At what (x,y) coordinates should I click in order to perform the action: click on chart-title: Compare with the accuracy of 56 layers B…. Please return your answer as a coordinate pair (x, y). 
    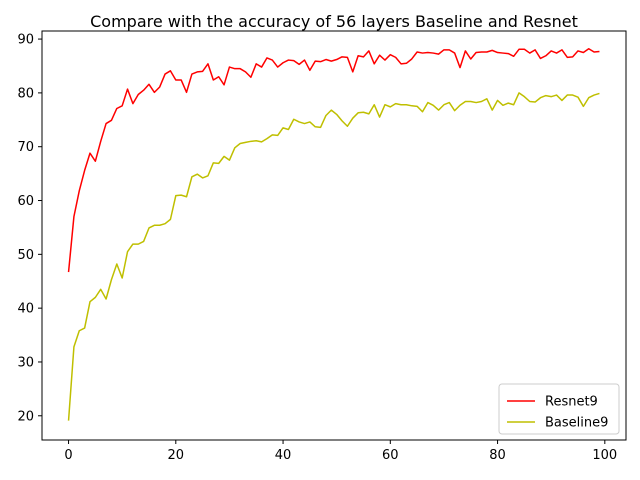
    Looking at the image, I should click on (334, 21).